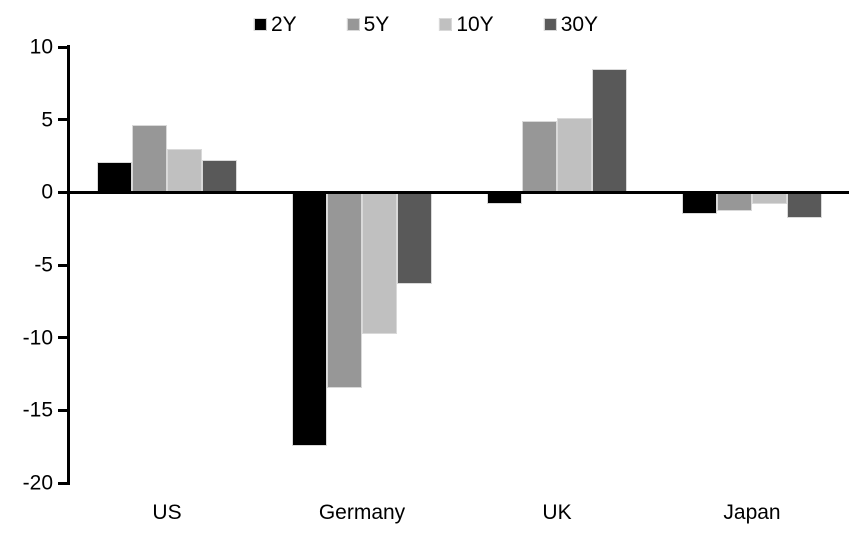 This screenshot has width=852, height=539. What do you see at coordinates (167, 512) in the screenshot?
I see `x-axis-category-label: US` at bounding box center [167, 512].